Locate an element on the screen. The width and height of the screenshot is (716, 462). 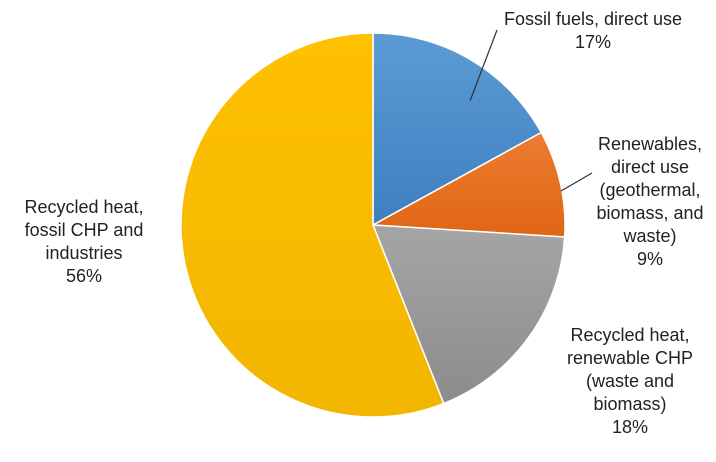
slice-percent: 56% is located at coordinates (84, 276).